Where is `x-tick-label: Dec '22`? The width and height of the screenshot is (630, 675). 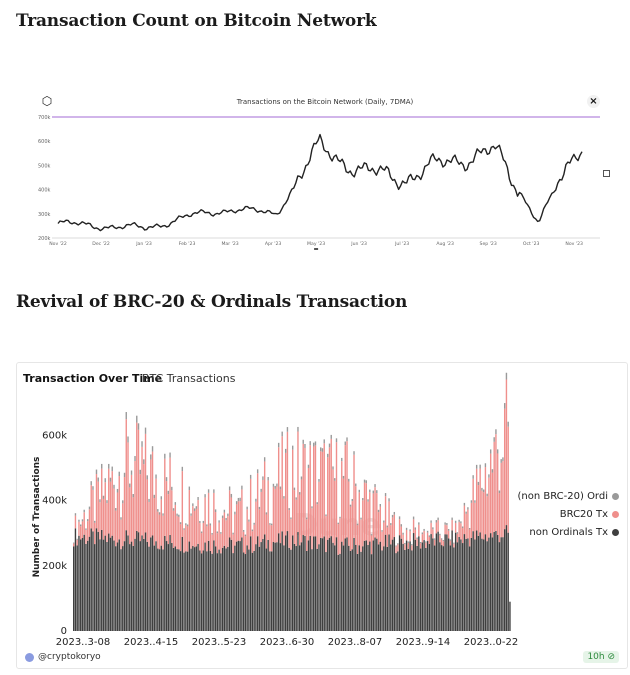
x-tick-label: Dec '22 is located at coordinates (101, 244).